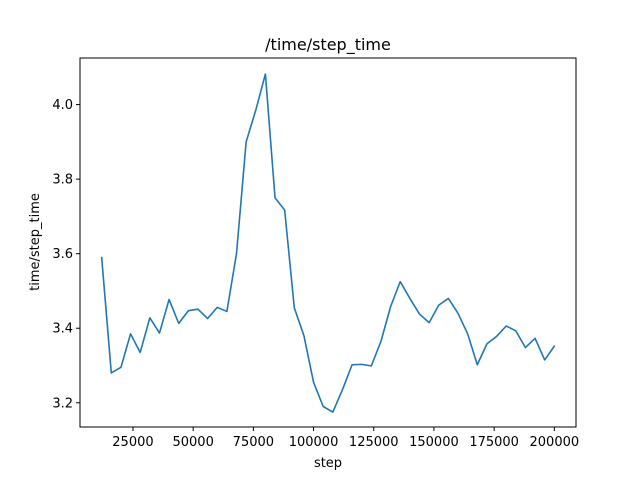  I want to click on y-tick-label: 4.0, so click(62, 105).